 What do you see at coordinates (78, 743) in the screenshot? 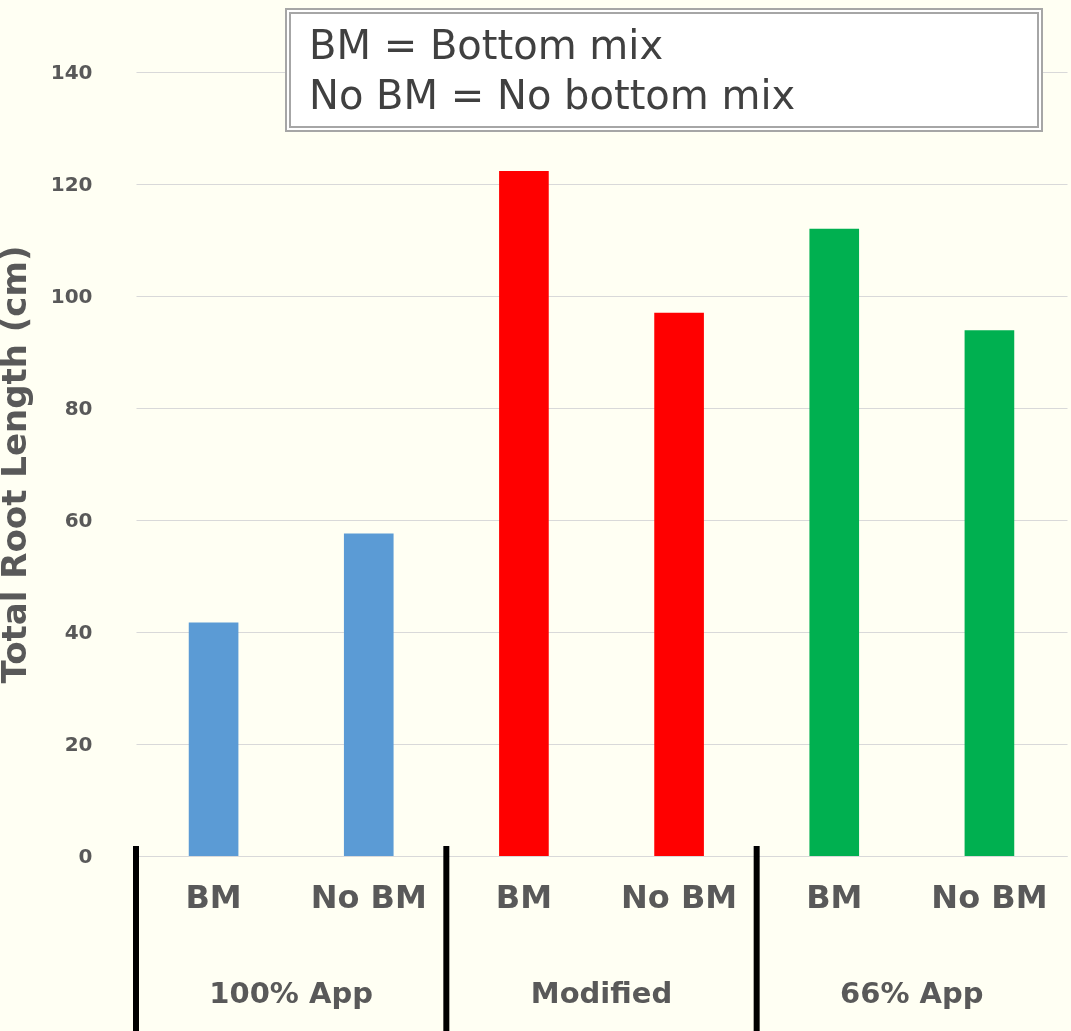
I see `y-tick-label: 20` at bounding box center [78, 743].